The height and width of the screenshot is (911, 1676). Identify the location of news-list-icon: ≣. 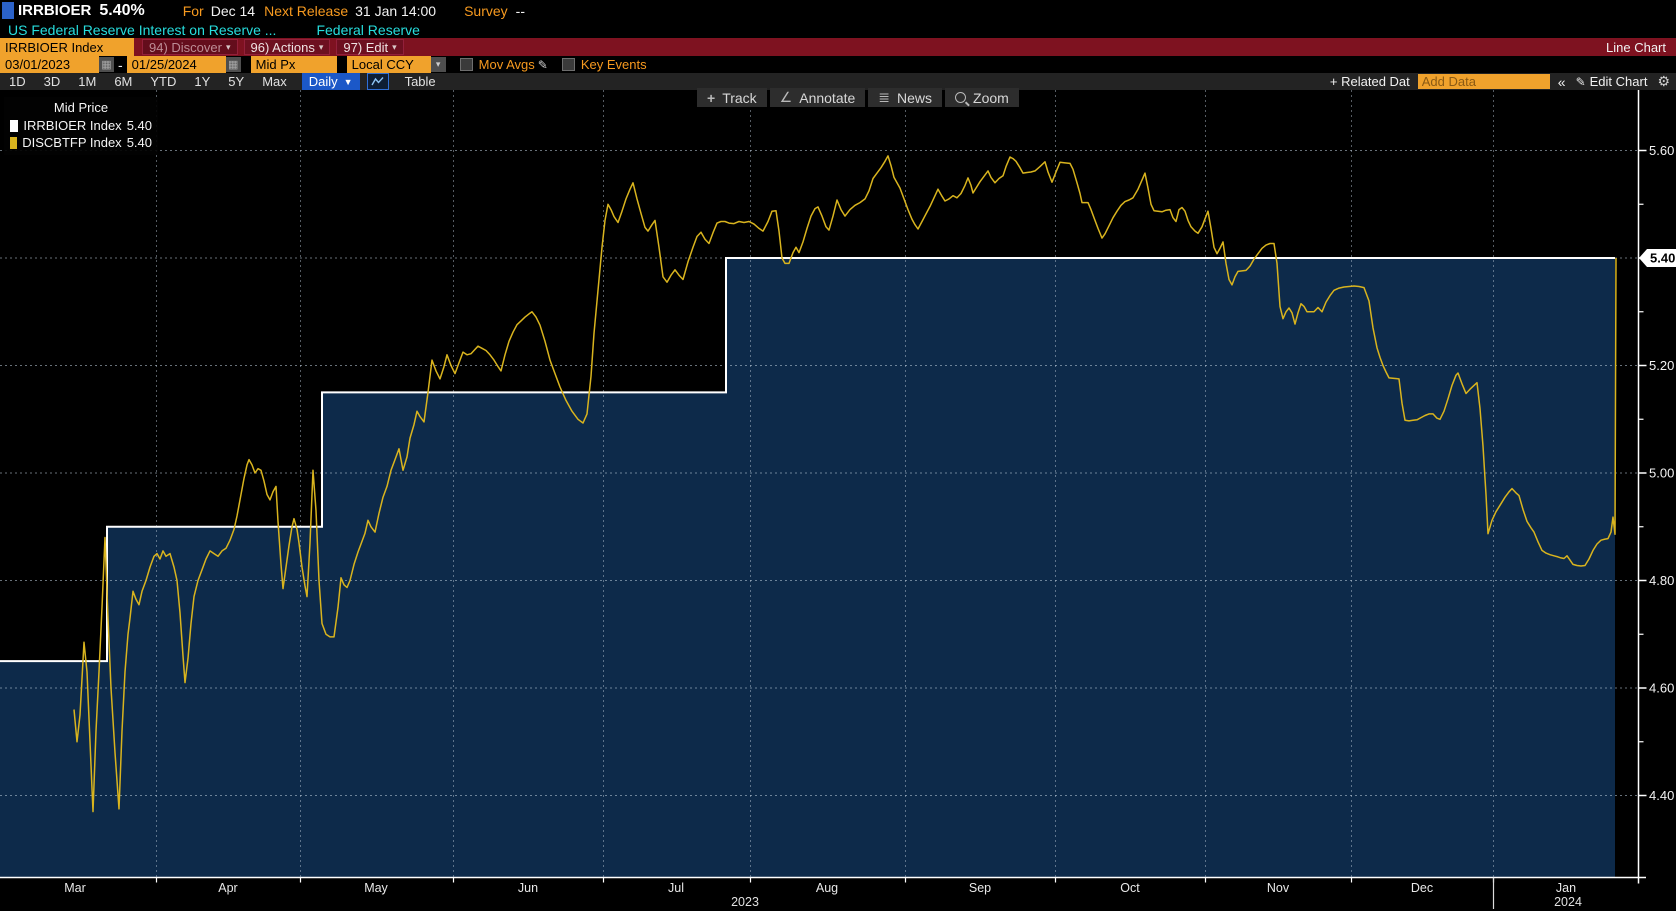
(884, 97).